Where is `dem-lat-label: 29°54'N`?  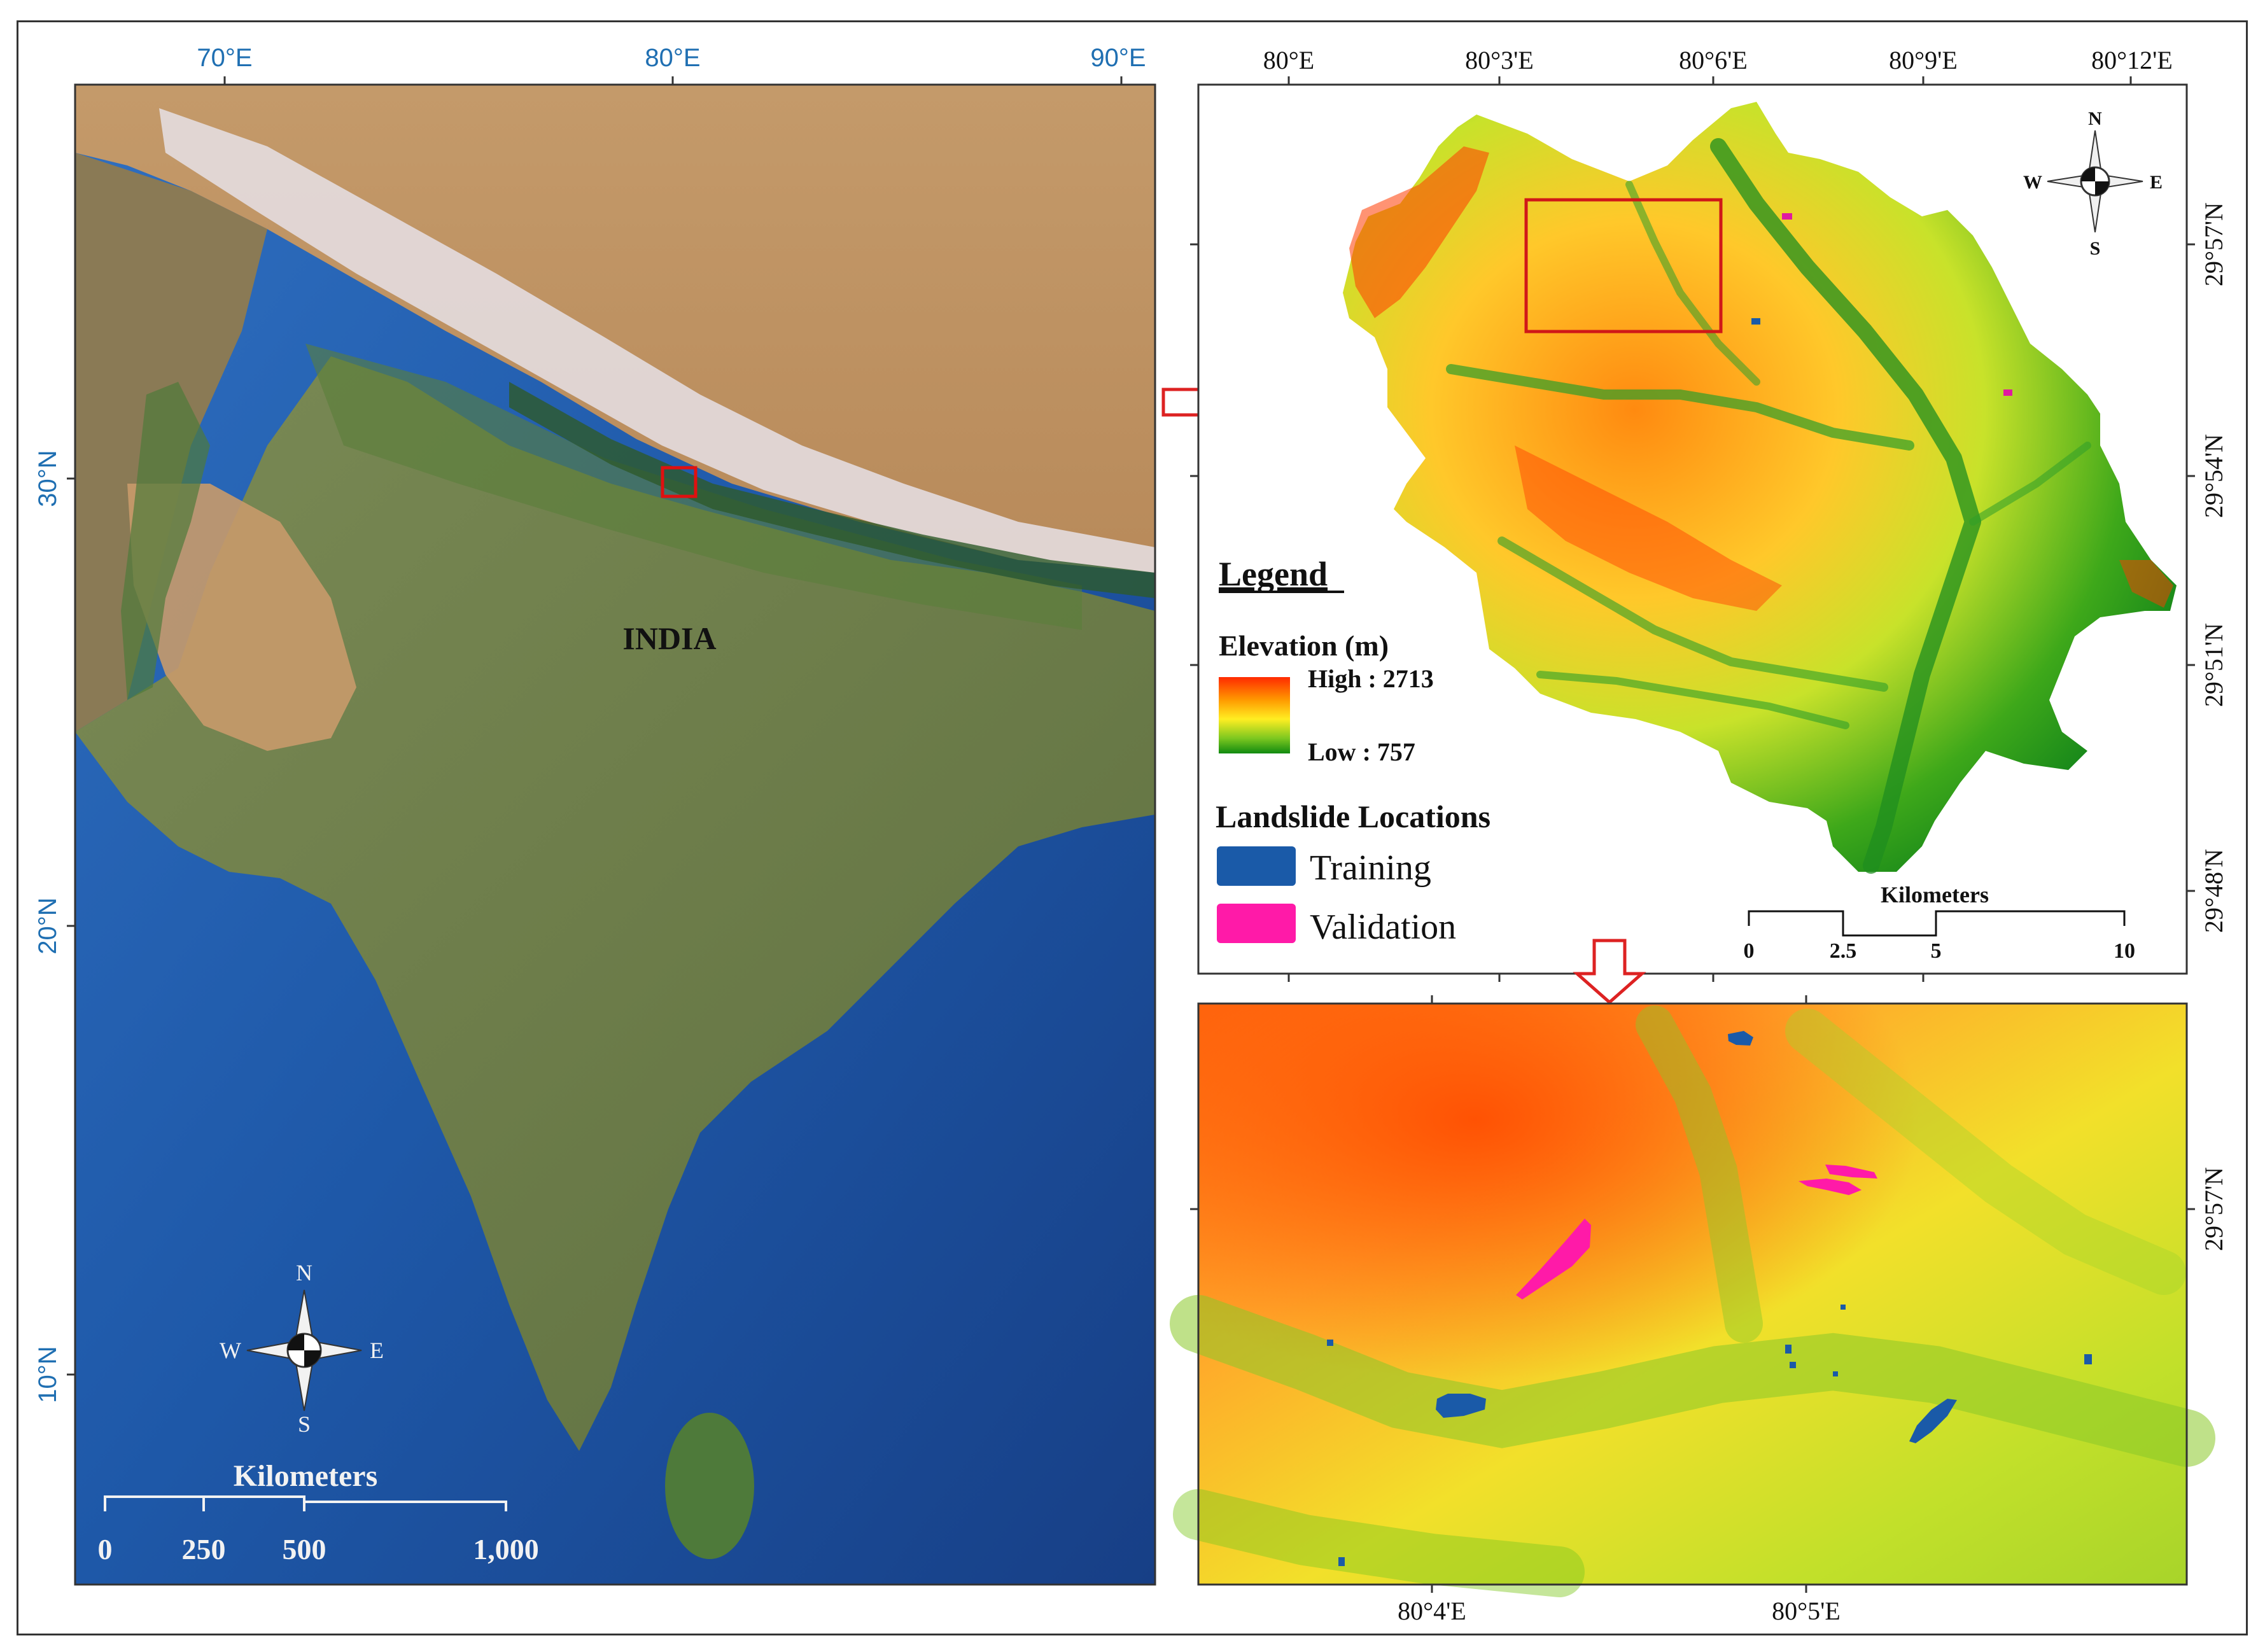 dem-lat-label: 29°54'N is located at coordinates (2213, 476).